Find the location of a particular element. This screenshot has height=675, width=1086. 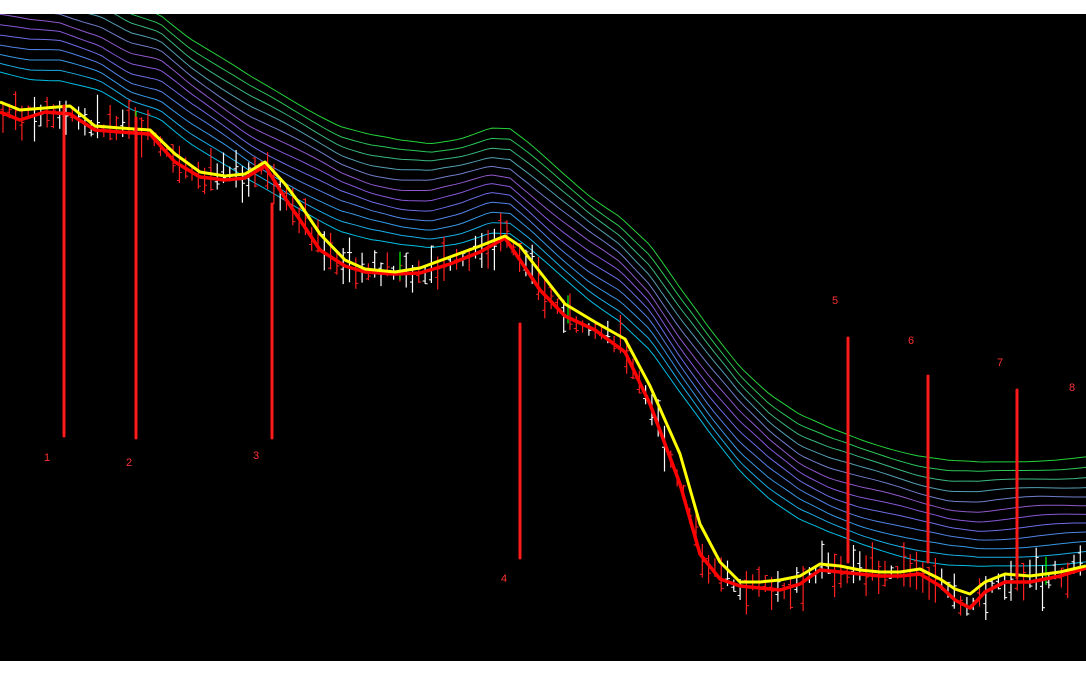

signal-label-5: 5 is located at coordinates (835, 301).